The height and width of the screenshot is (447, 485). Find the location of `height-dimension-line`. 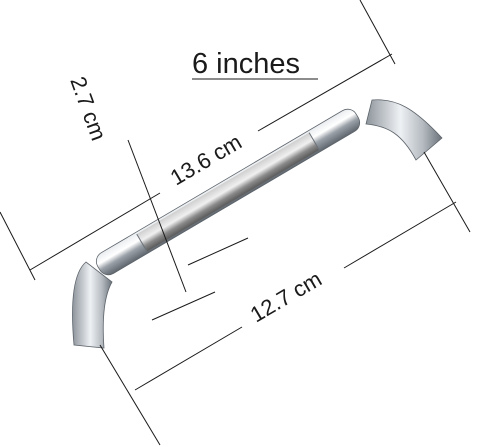

height-dimension-line is located at coordinates (157, 216).